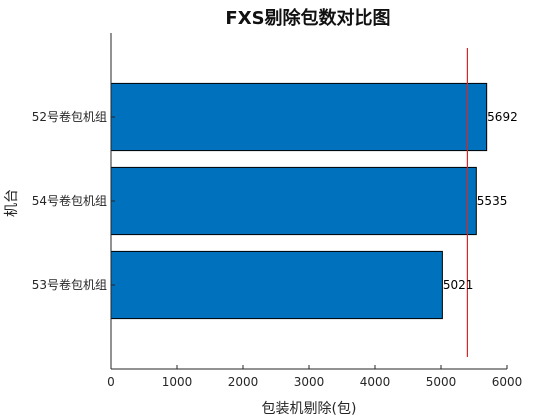  Describe the element at coordinates (243, 382) in the screenshot. I see `x-tick-label-2000: 2000` at that location.